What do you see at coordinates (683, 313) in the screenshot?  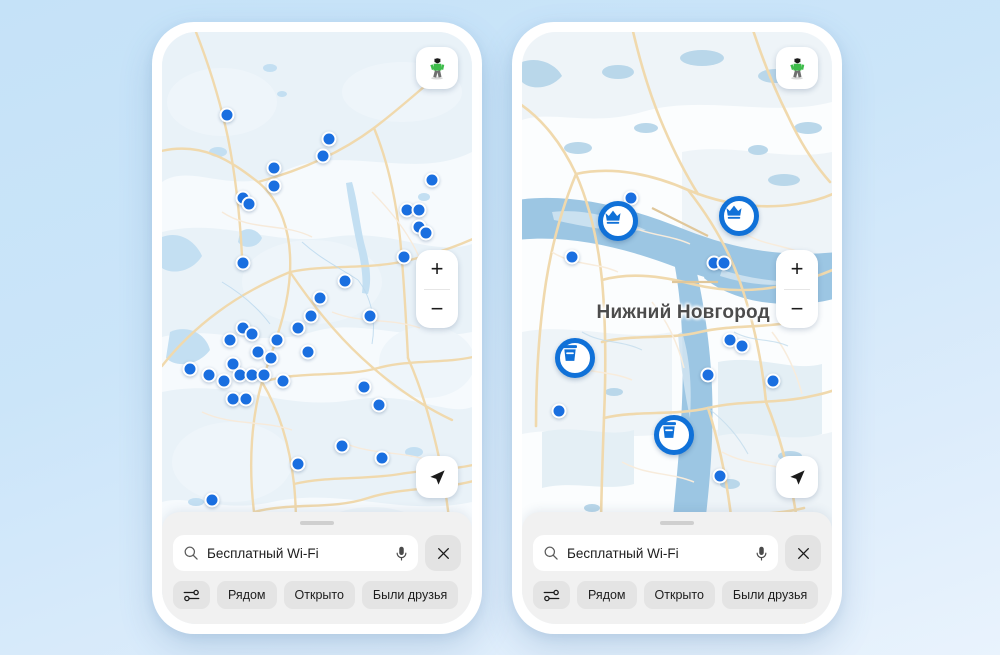 I see `city-label: Нижний Новгород` at bounding box center [683, 313].